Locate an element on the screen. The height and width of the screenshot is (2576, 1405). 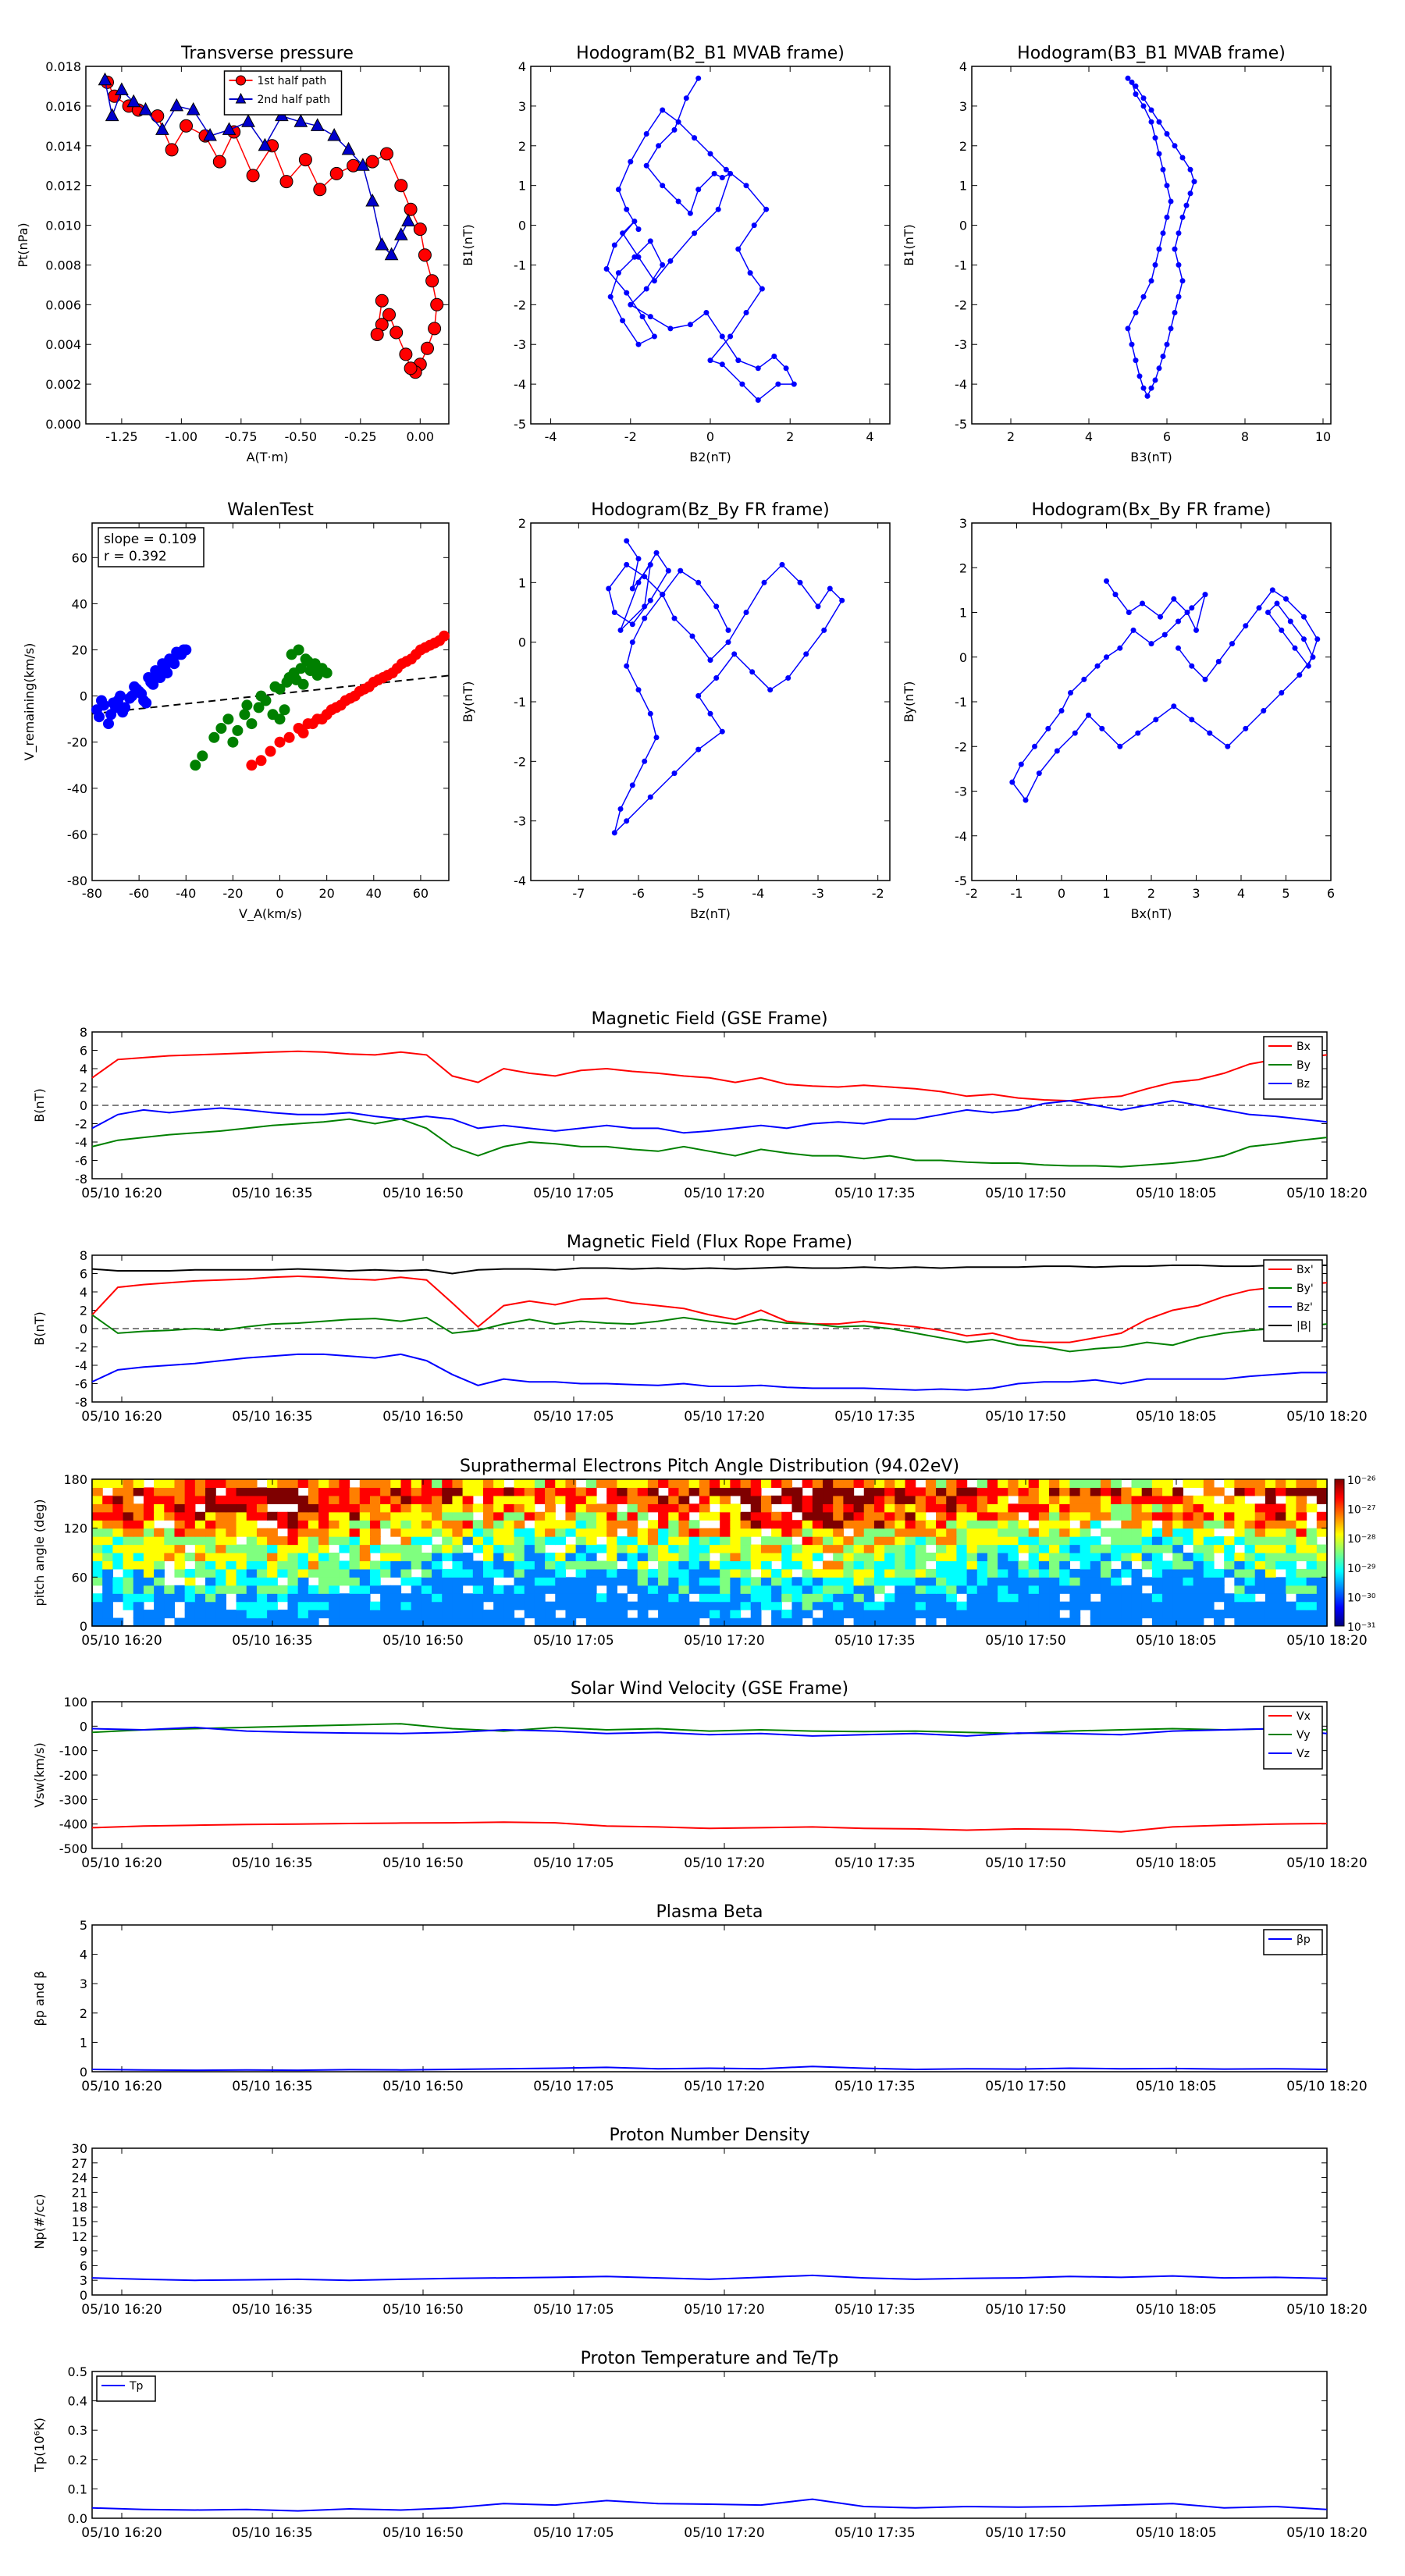
colorbar is located at coordinates (1340, 1552).